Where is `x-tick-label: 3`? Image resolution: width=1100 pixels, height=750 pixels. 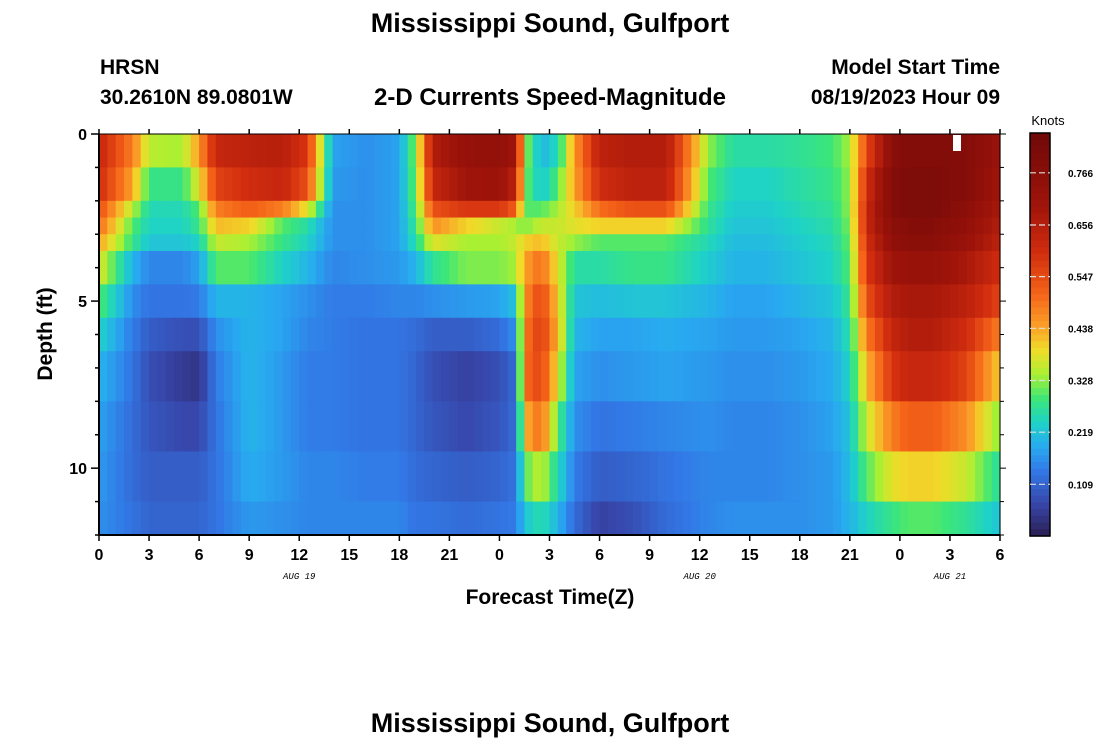 x-tick-label: 3 is located at coordinates (949, 555).